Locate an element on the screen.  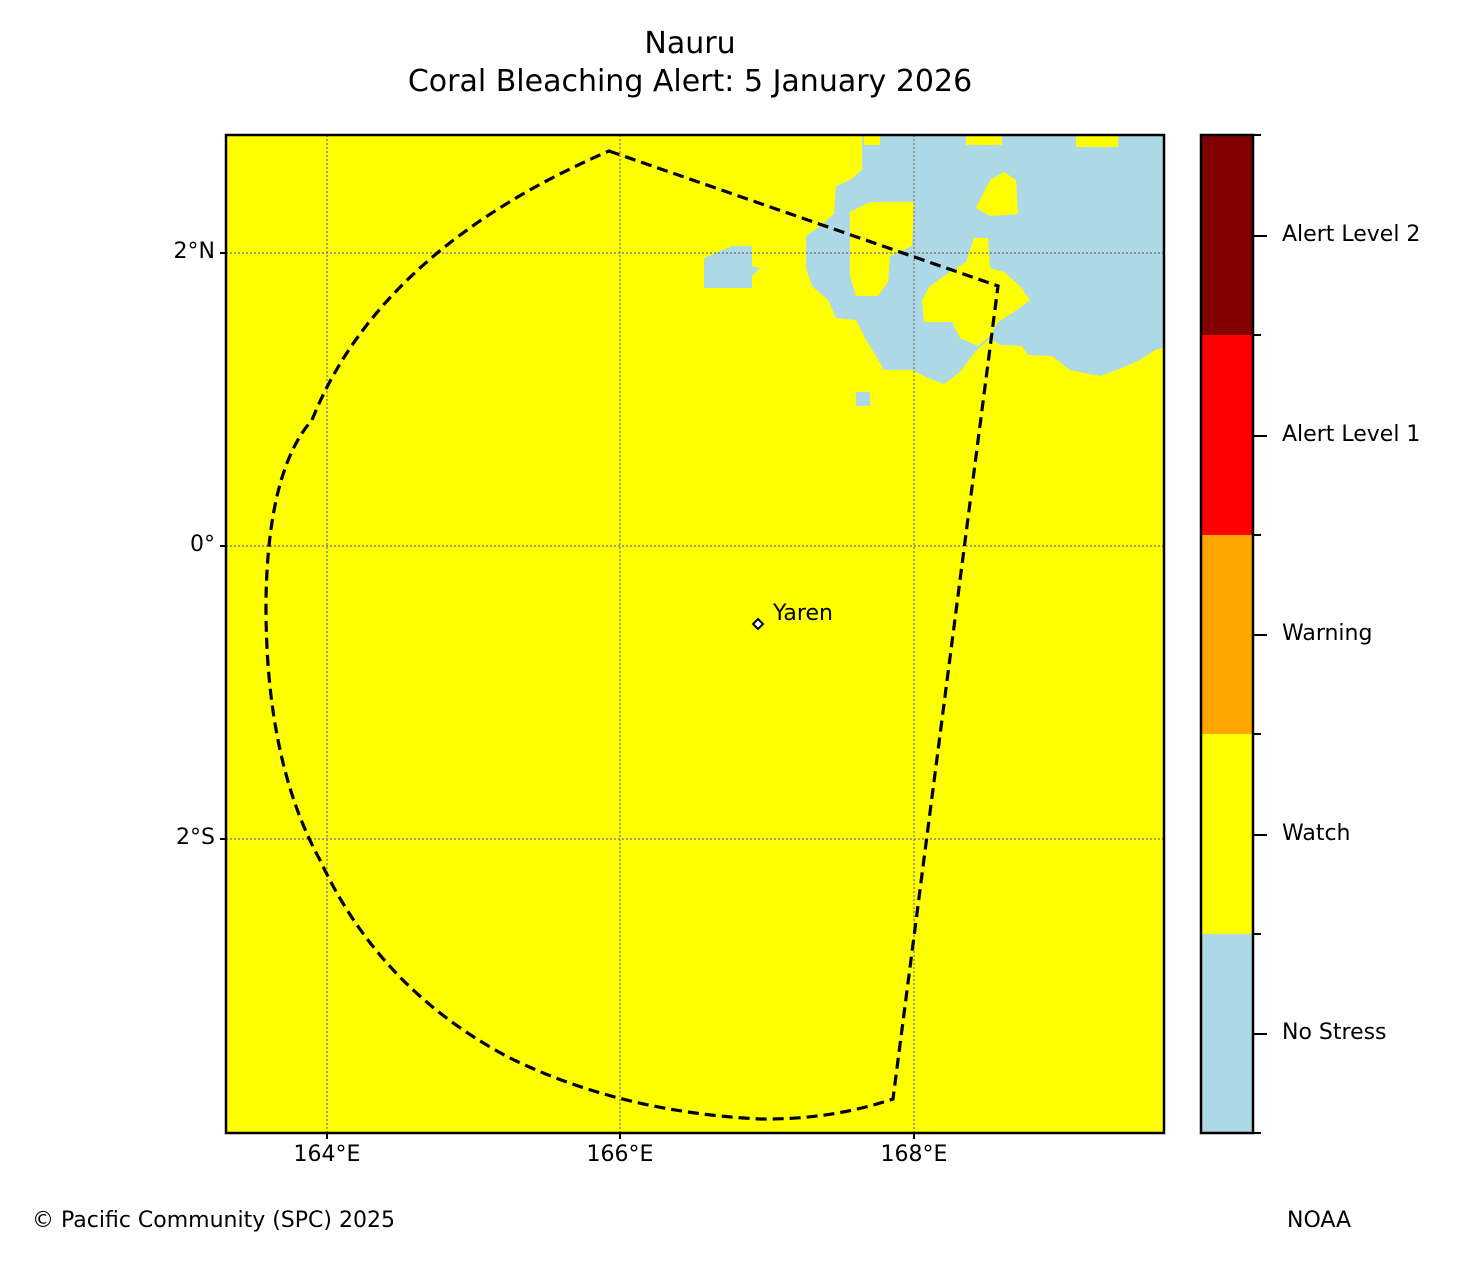
legend-label-alert-level-2: Alert Level 2 is located at coordinates (1351, 234).